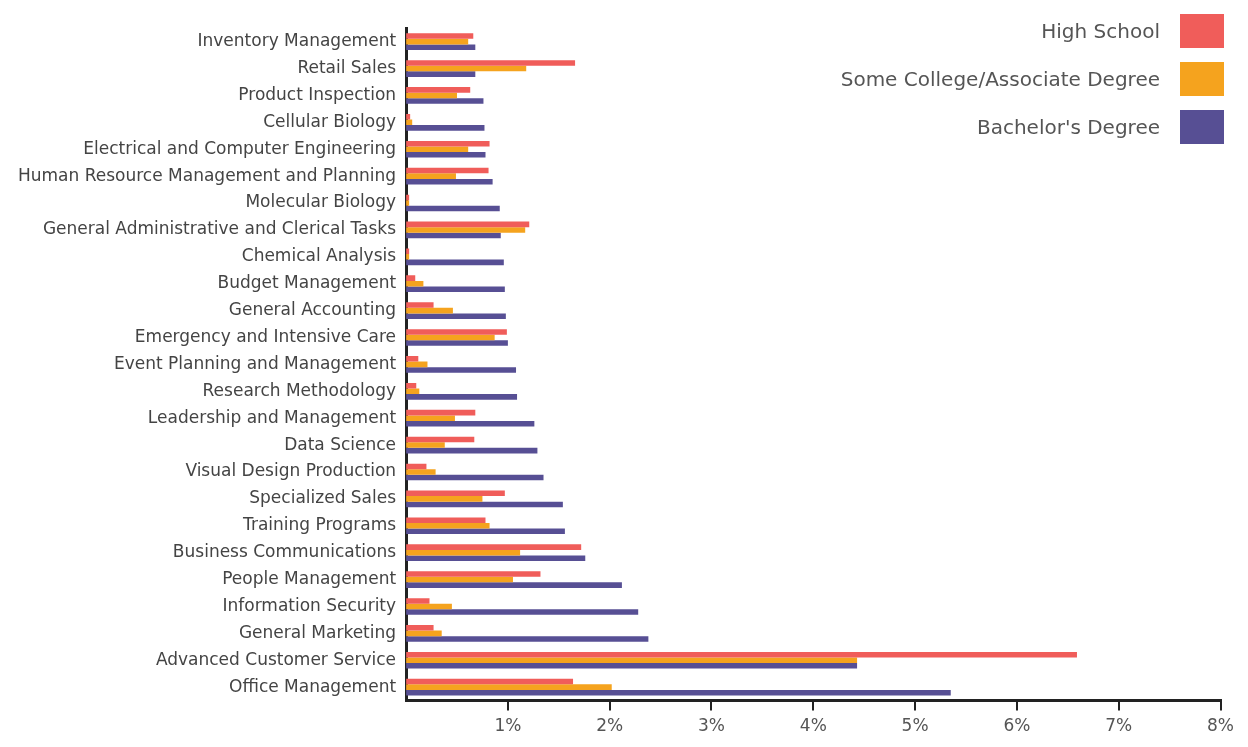  What do you see at coordinates (340, 443) in the screenshot?
I see `y-tick-label: Data Science` at bounding box center [340, 443].